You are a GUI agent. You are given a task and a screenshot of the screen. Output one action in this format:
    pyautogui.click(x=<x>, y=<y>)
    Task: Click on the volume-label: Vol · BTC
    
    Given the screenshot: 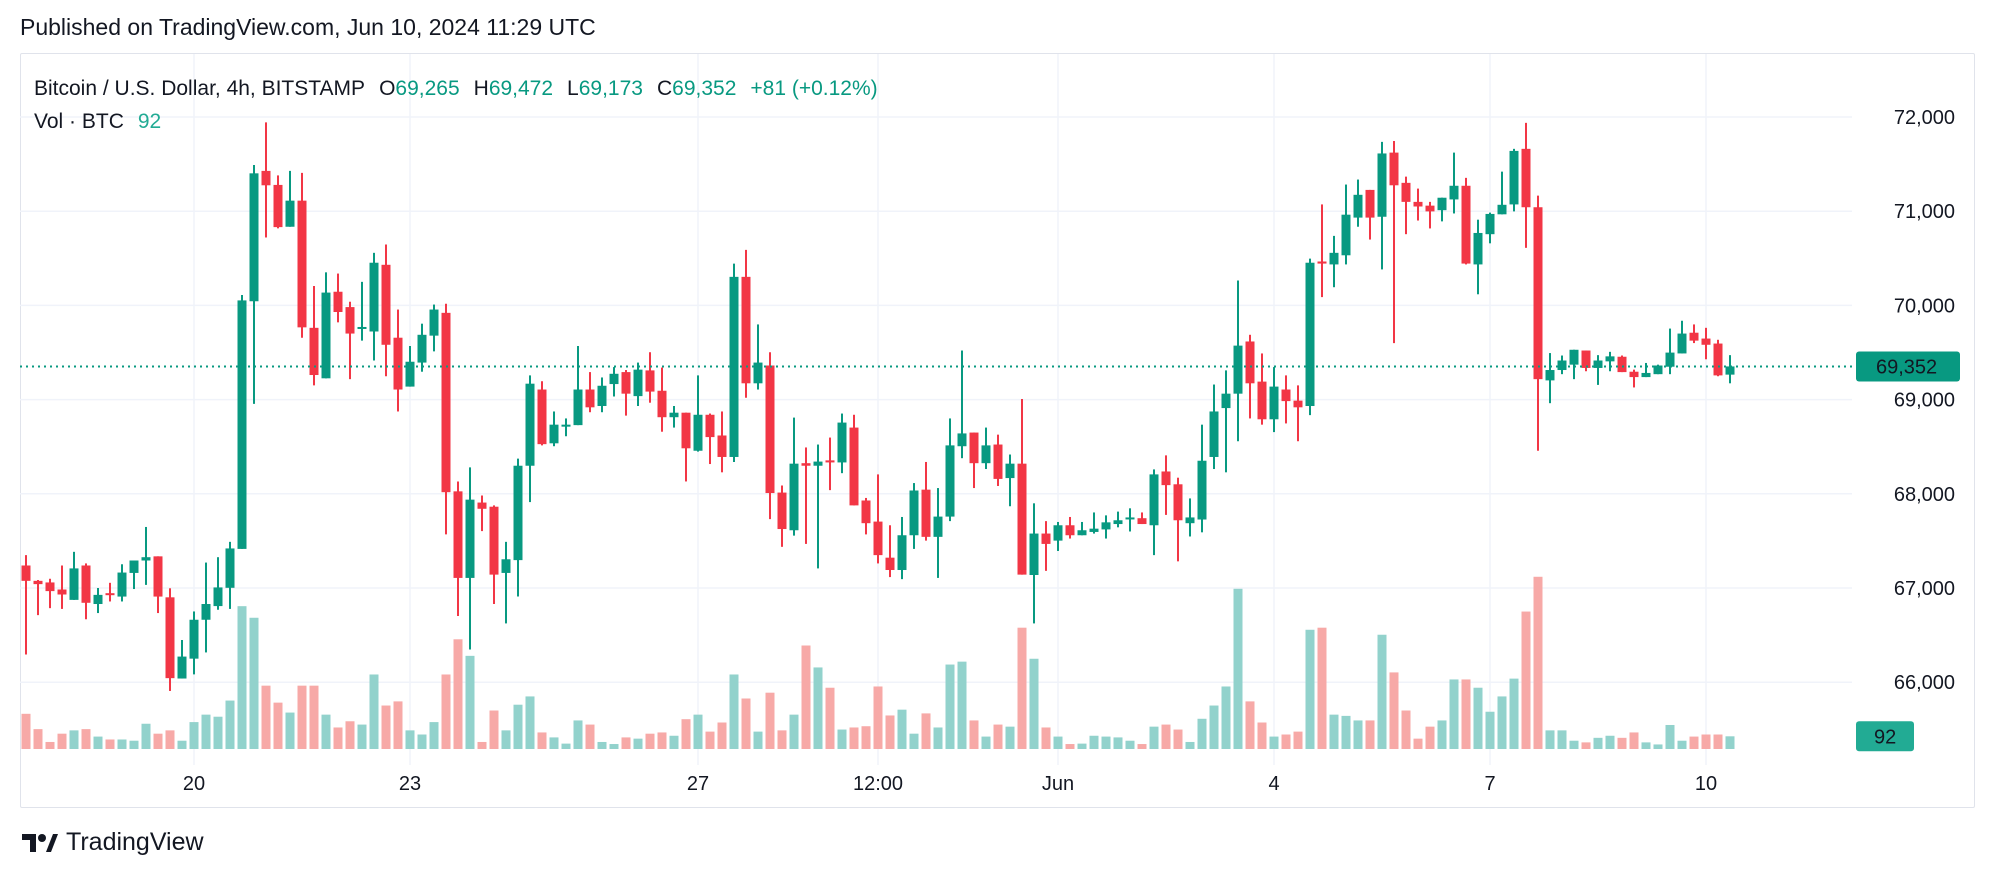 What is the action you would take?
    pyautogui.click(x=79, y=121)
    